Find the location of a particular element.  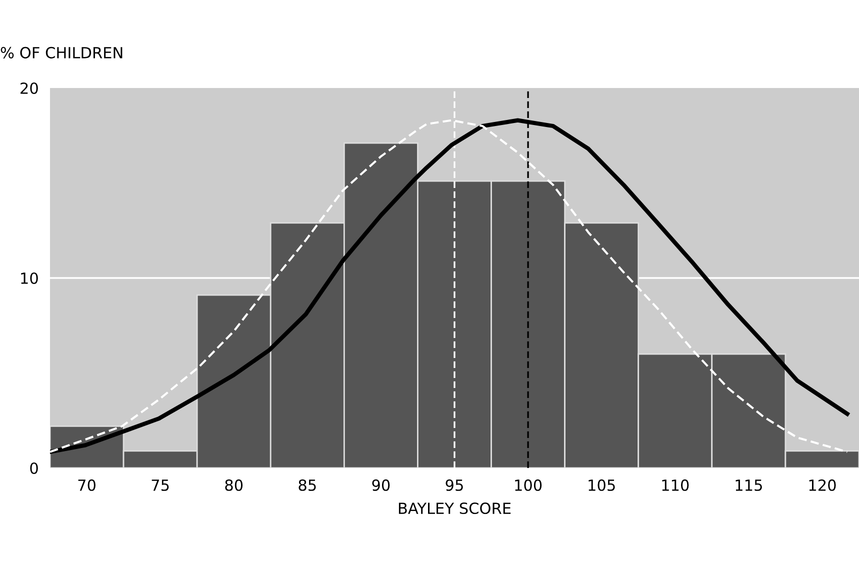

y-tick-label: 10 is located at coordinates (29, 278).